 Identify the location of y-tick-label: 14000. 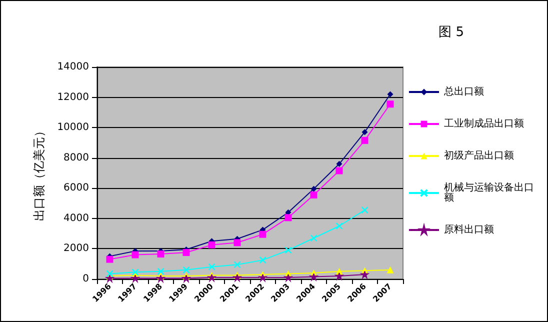
(73, 67).